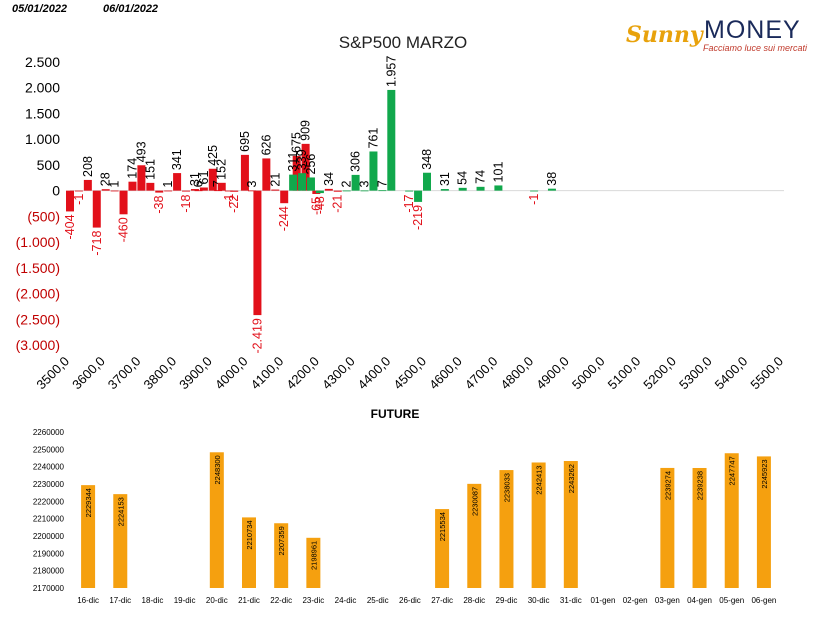  What do you see at coordinates (88, 502) in the screenshot?
I see `data-label: 2229344` at bounding box center [88, 502].